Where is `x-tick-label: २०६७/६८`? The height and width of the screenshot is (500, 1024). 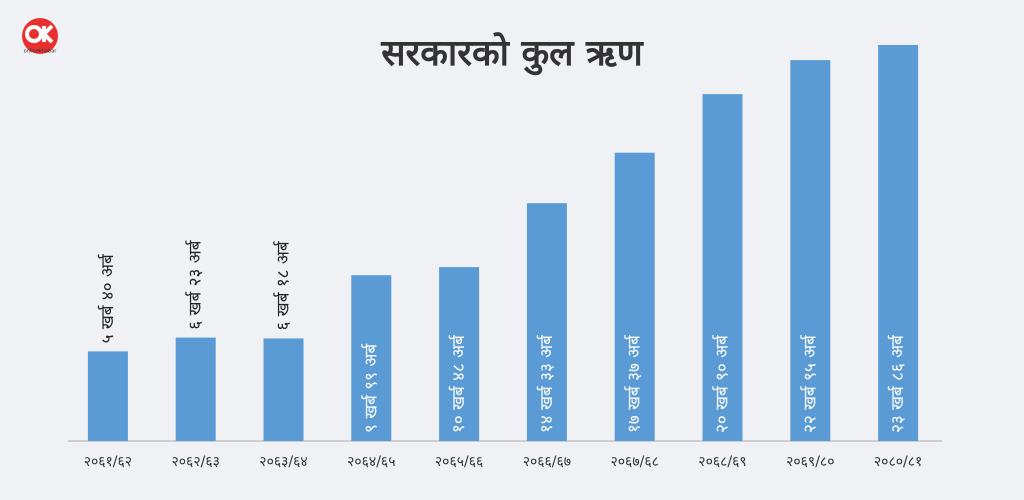 x-tick-label: २०६७/६८ is located at coordinates (634, 462).